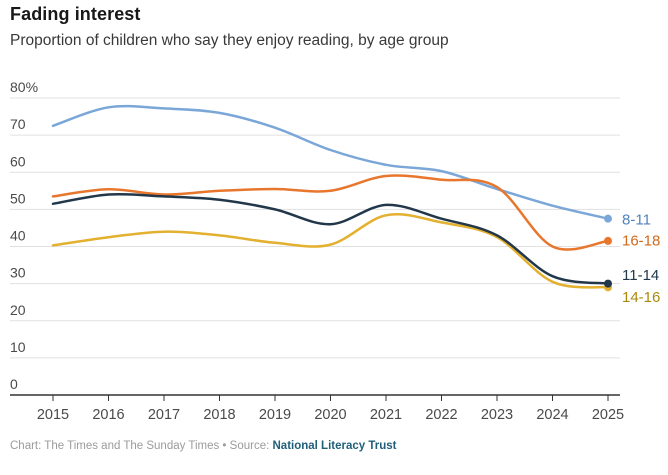  What do you see at coordinates (18, 198) in the screenshot?
I see `y-axis-label-50: 50` at bounding box center [18, 198].